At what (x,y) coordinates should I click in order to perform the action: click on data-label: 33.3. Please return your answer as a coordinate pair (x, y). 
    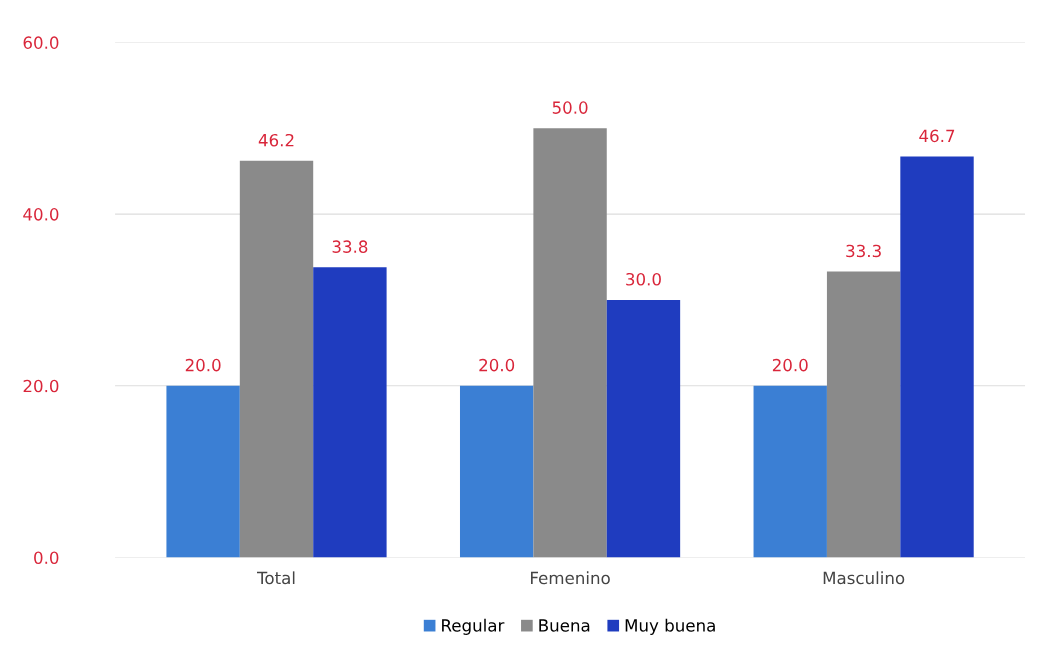
    Looking at the image, I should click on (863, 251).